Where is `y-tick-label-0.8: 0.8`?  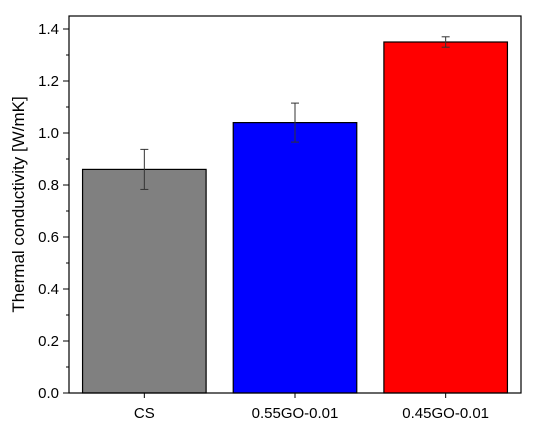 y-tick-label-0.8: 0.8 is located at coordinates (48, 185).